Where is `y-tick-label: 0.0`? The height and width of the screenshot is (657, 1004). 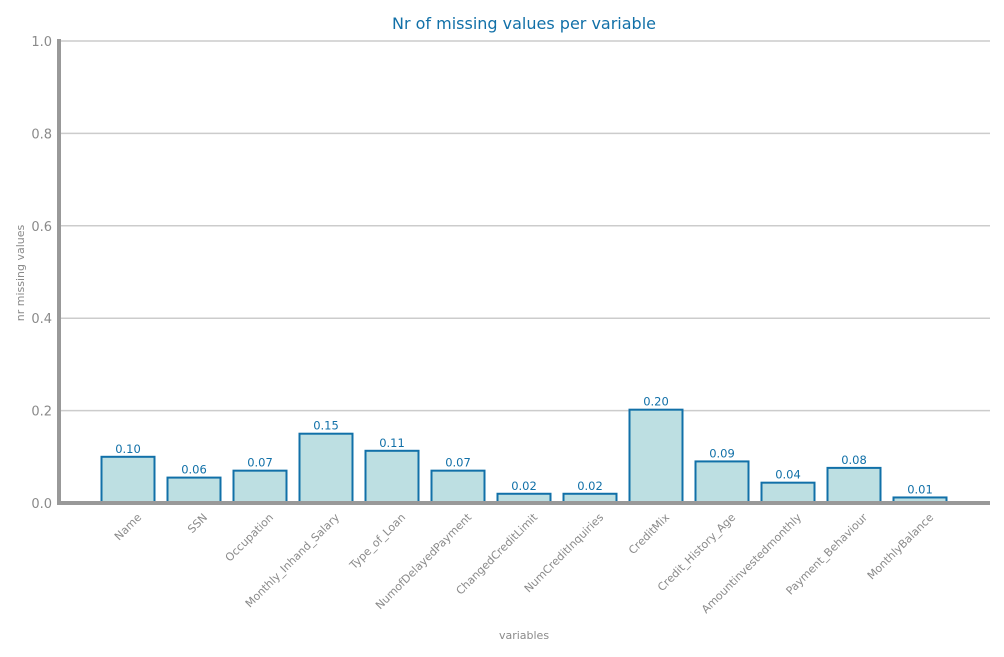
y-tick-label: 0.0 is located at coordinates (41, 504).